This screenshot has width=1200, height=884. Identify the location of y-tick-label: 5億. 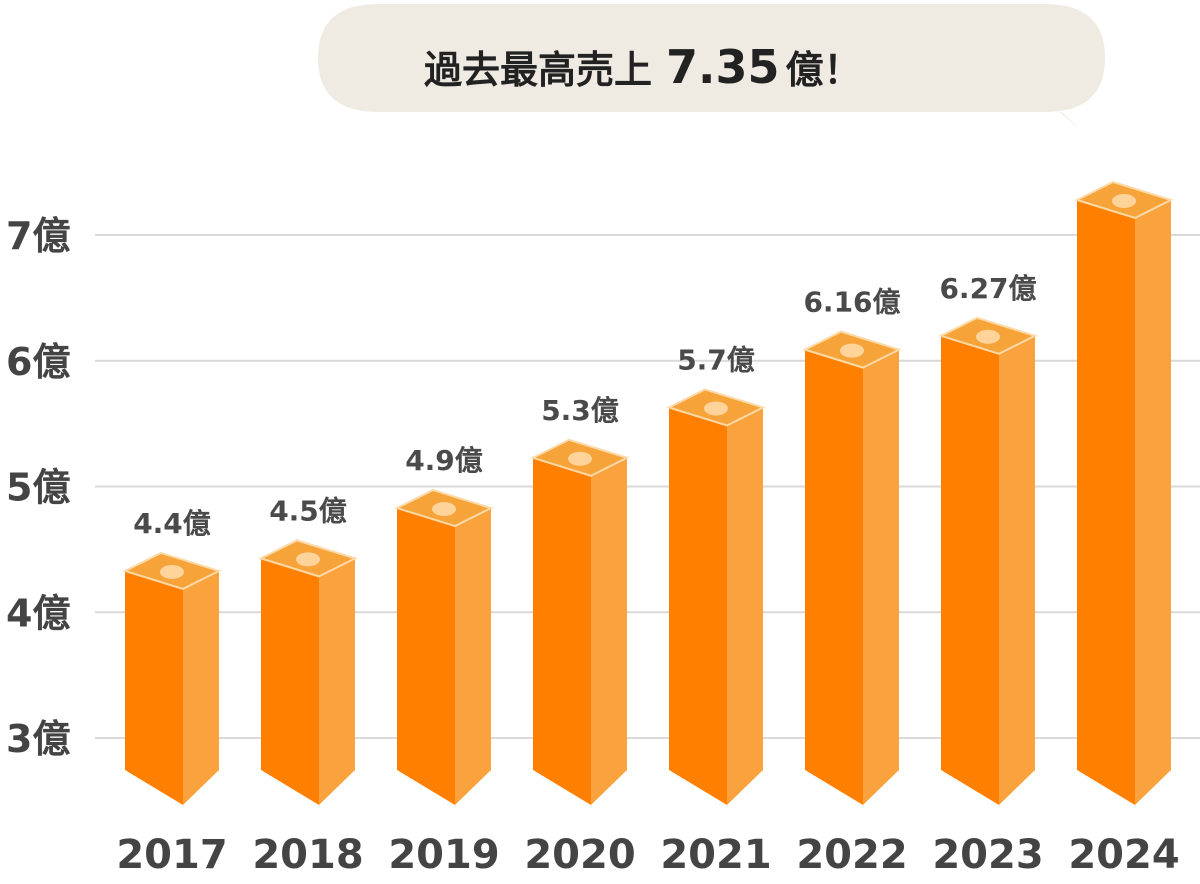
(38, 488).